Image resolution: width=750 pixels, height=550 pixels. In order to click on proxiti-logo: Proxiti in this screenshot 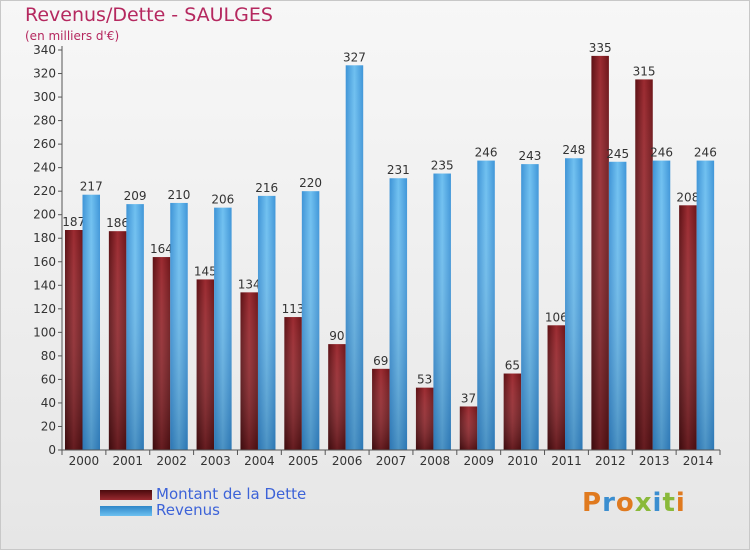, I will do `click(634, 503)`.